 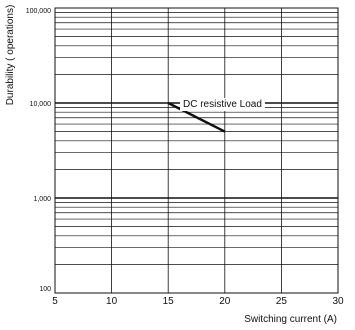 What do you see at coordinates (282, 301) in the screenshot?
I see `x-tick-label: 25` at bounding box center [282, 301].